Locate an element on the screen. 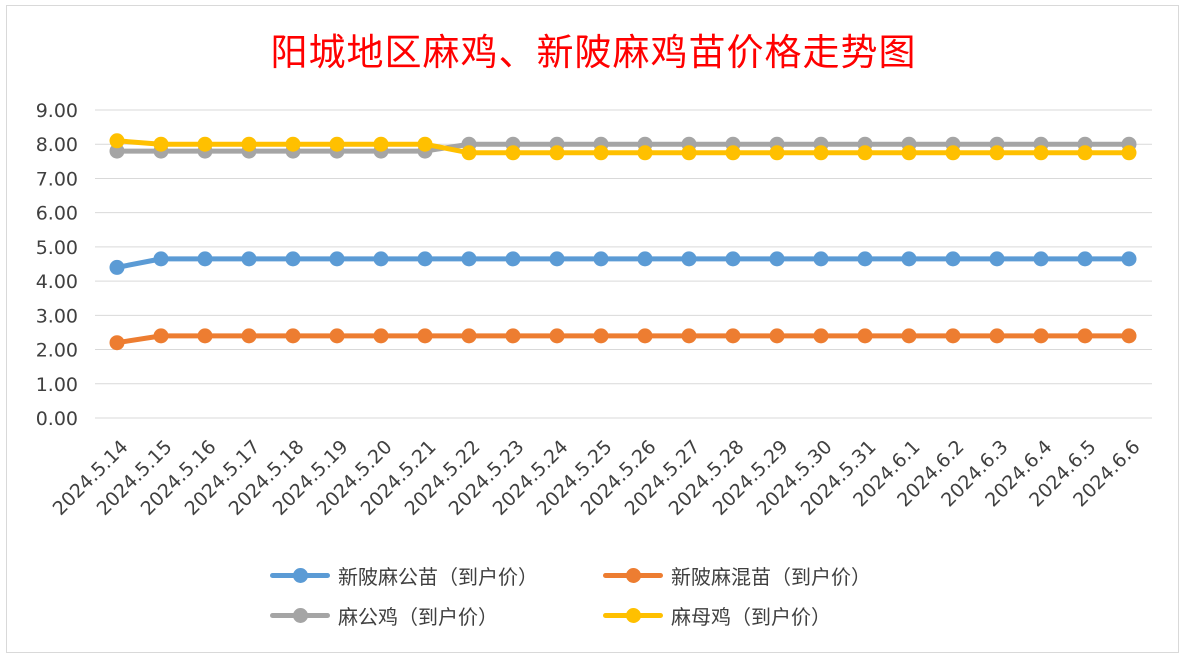 Image resolution: width=1187 pixels, height=660 pixels. y-tick-label: 9.00 is located at coordinates (57, 111).